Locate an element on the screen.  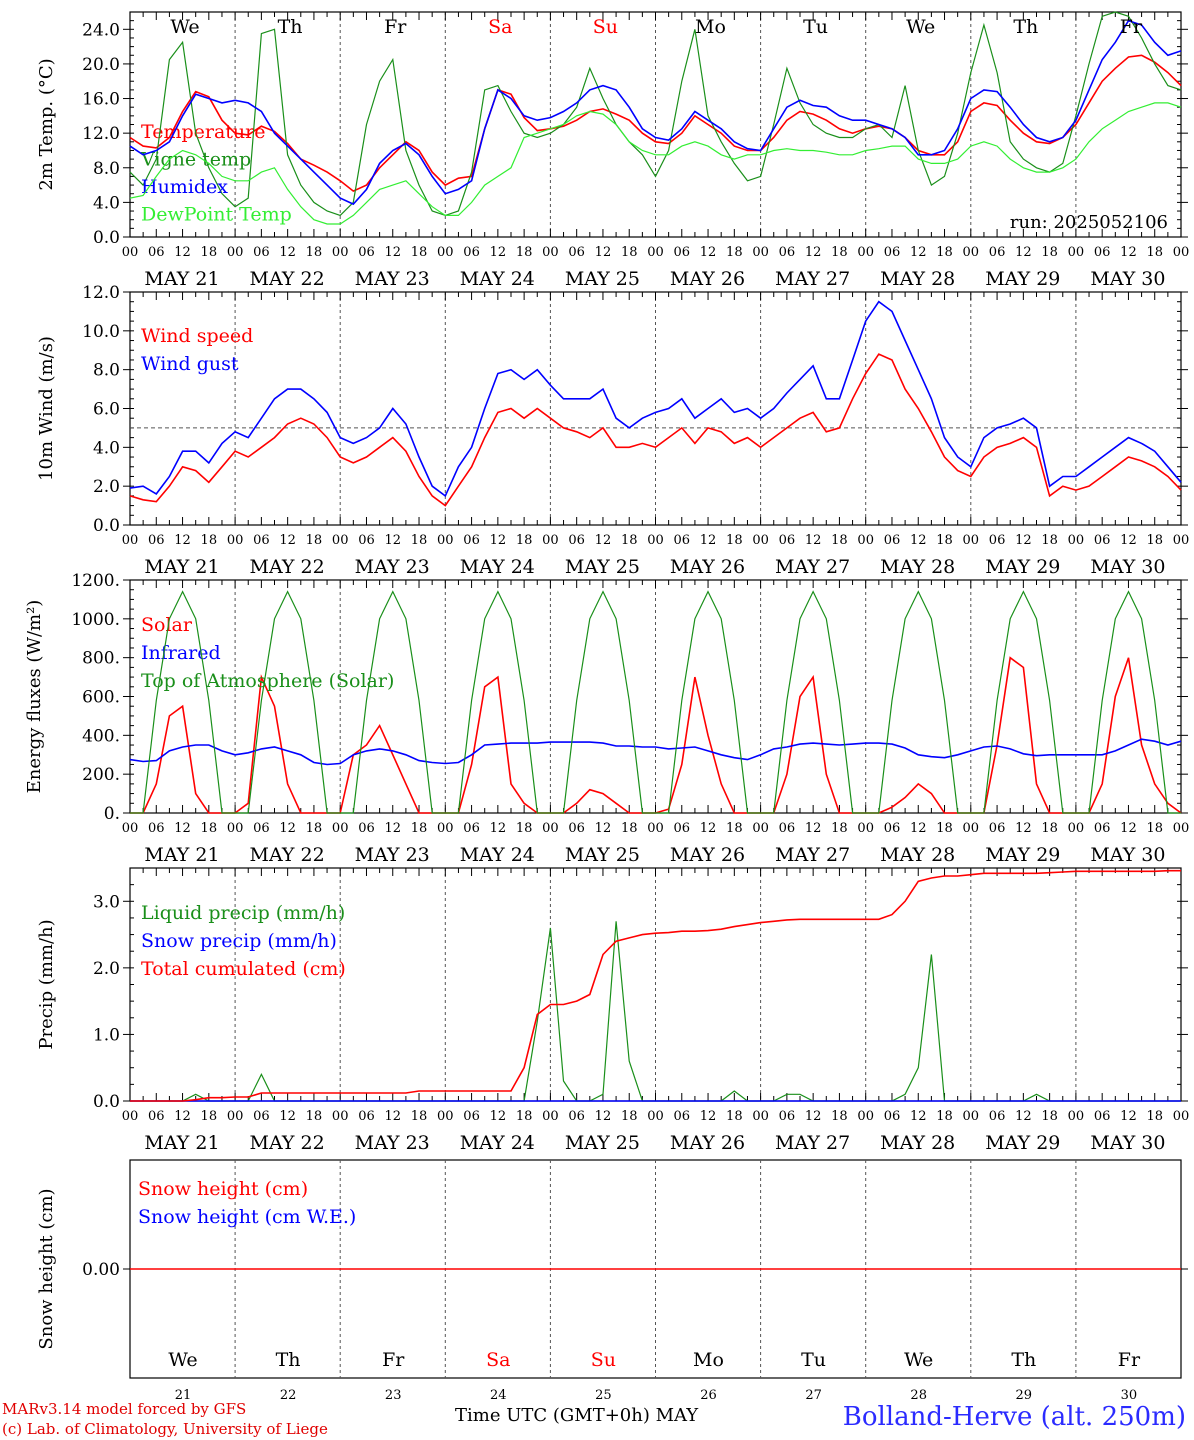
series-wind-gust is located at coordinates (655, 399).